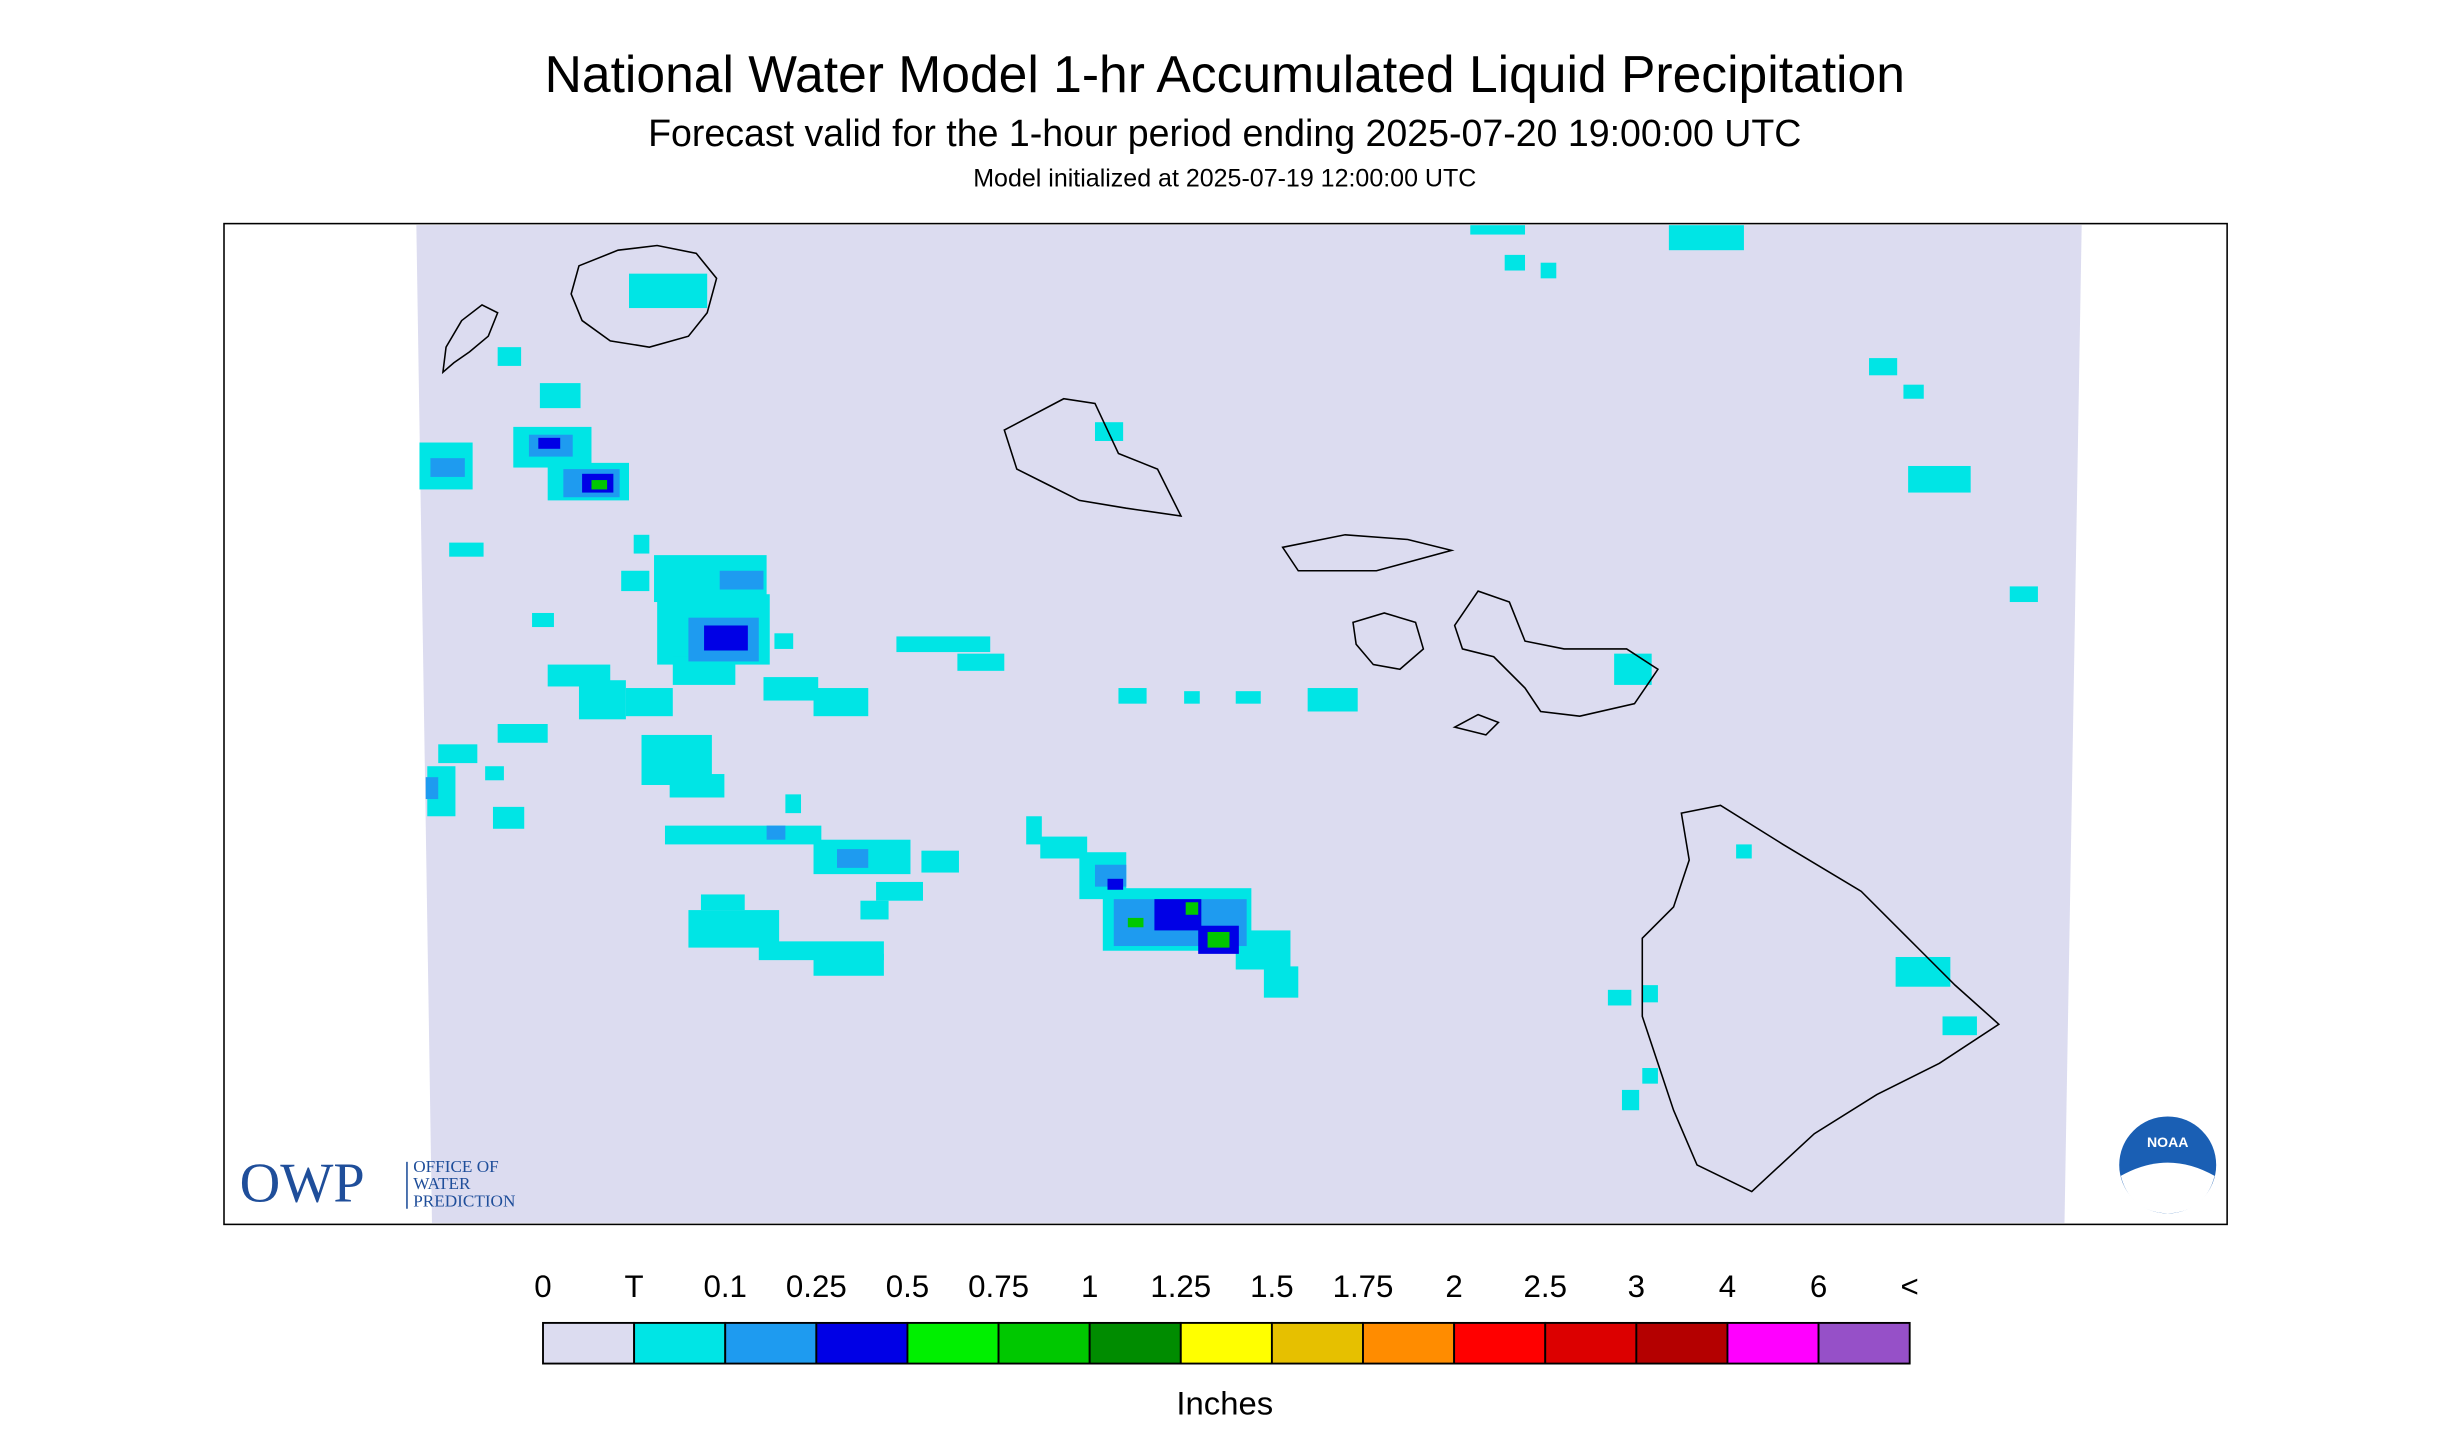  I want to click on noaa-wave, so click(2167, 1188).